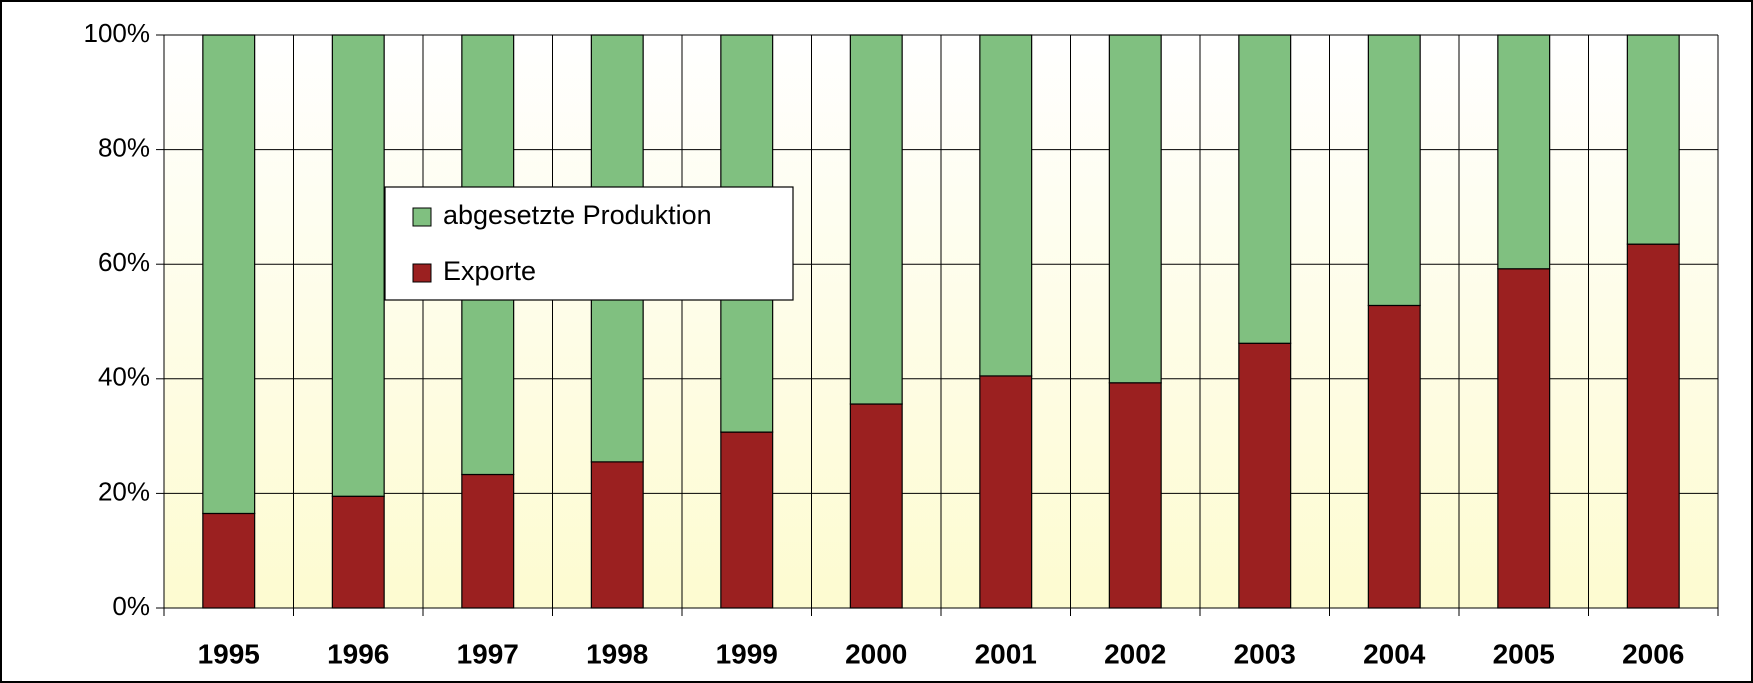 Image resolution: width=1753 pixels, height=683 pixels. I want to click on y-tick-label: 60%, so click(124, 262).